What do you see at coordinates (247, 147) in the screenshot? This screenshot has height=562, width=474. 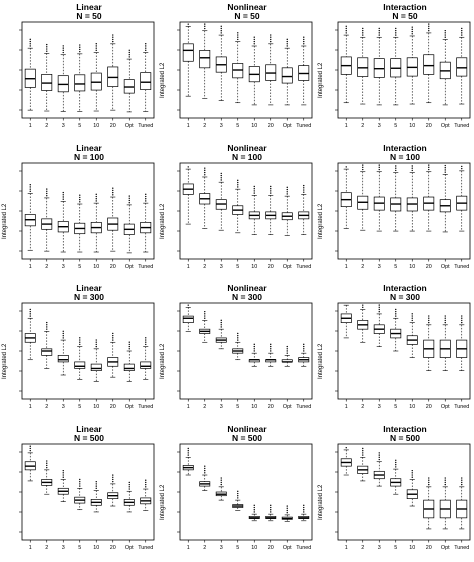 I see `panel-title: Nonlinear` at bounding box center [247, 147].